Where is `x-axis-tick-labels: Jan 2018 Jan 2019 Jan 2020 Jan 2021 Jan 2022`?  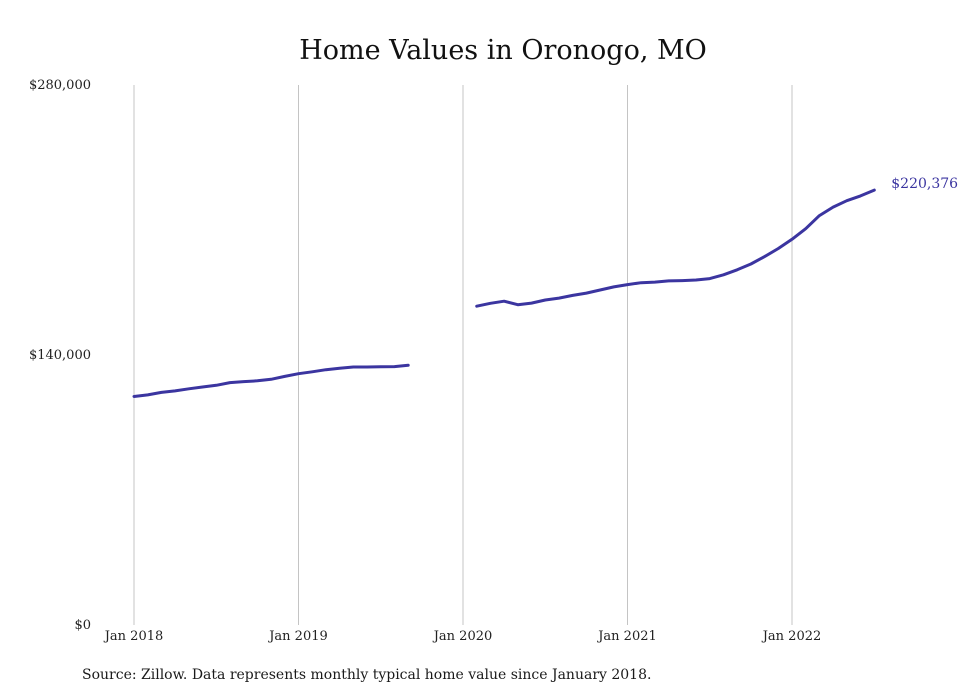 x-axis-tick-labels: Jan 2018 Jan 2019 Jan 2020 Jan 2021 Jan 2022 is located at coordinates (462, 636).